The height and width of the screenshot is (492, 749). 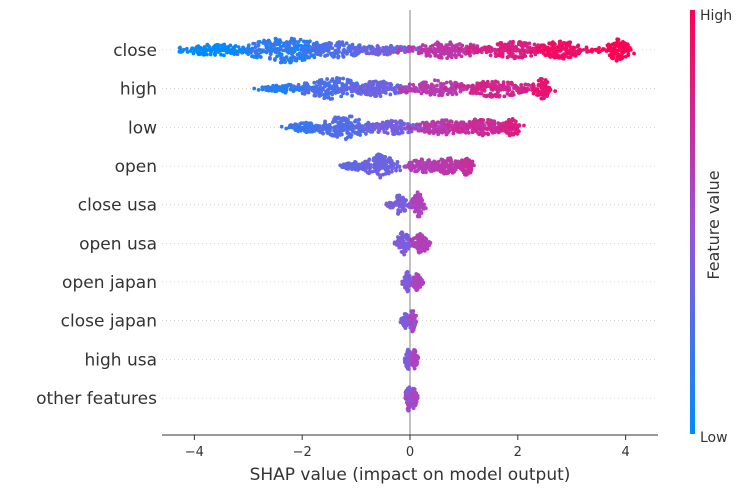 What do you see at coordinates (410, 452) in the screenshot?
I see `x-tick-label: 0` at bounding box center [410, 452].